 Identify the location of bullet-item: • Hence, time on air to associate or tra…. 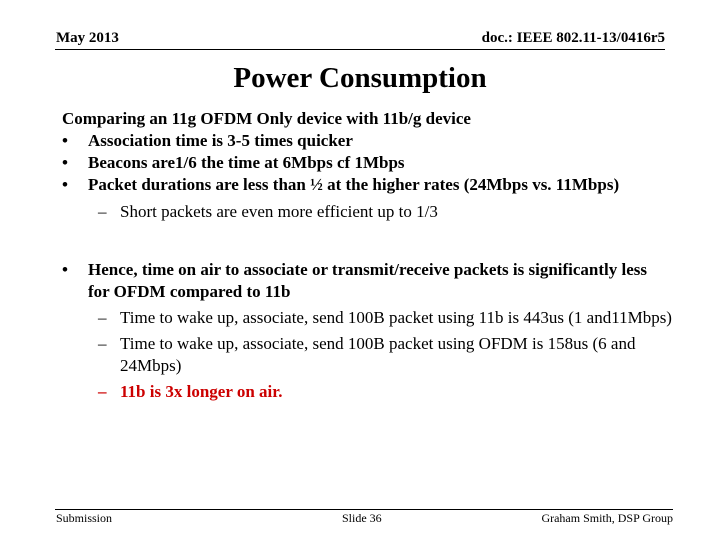
(367, 281).